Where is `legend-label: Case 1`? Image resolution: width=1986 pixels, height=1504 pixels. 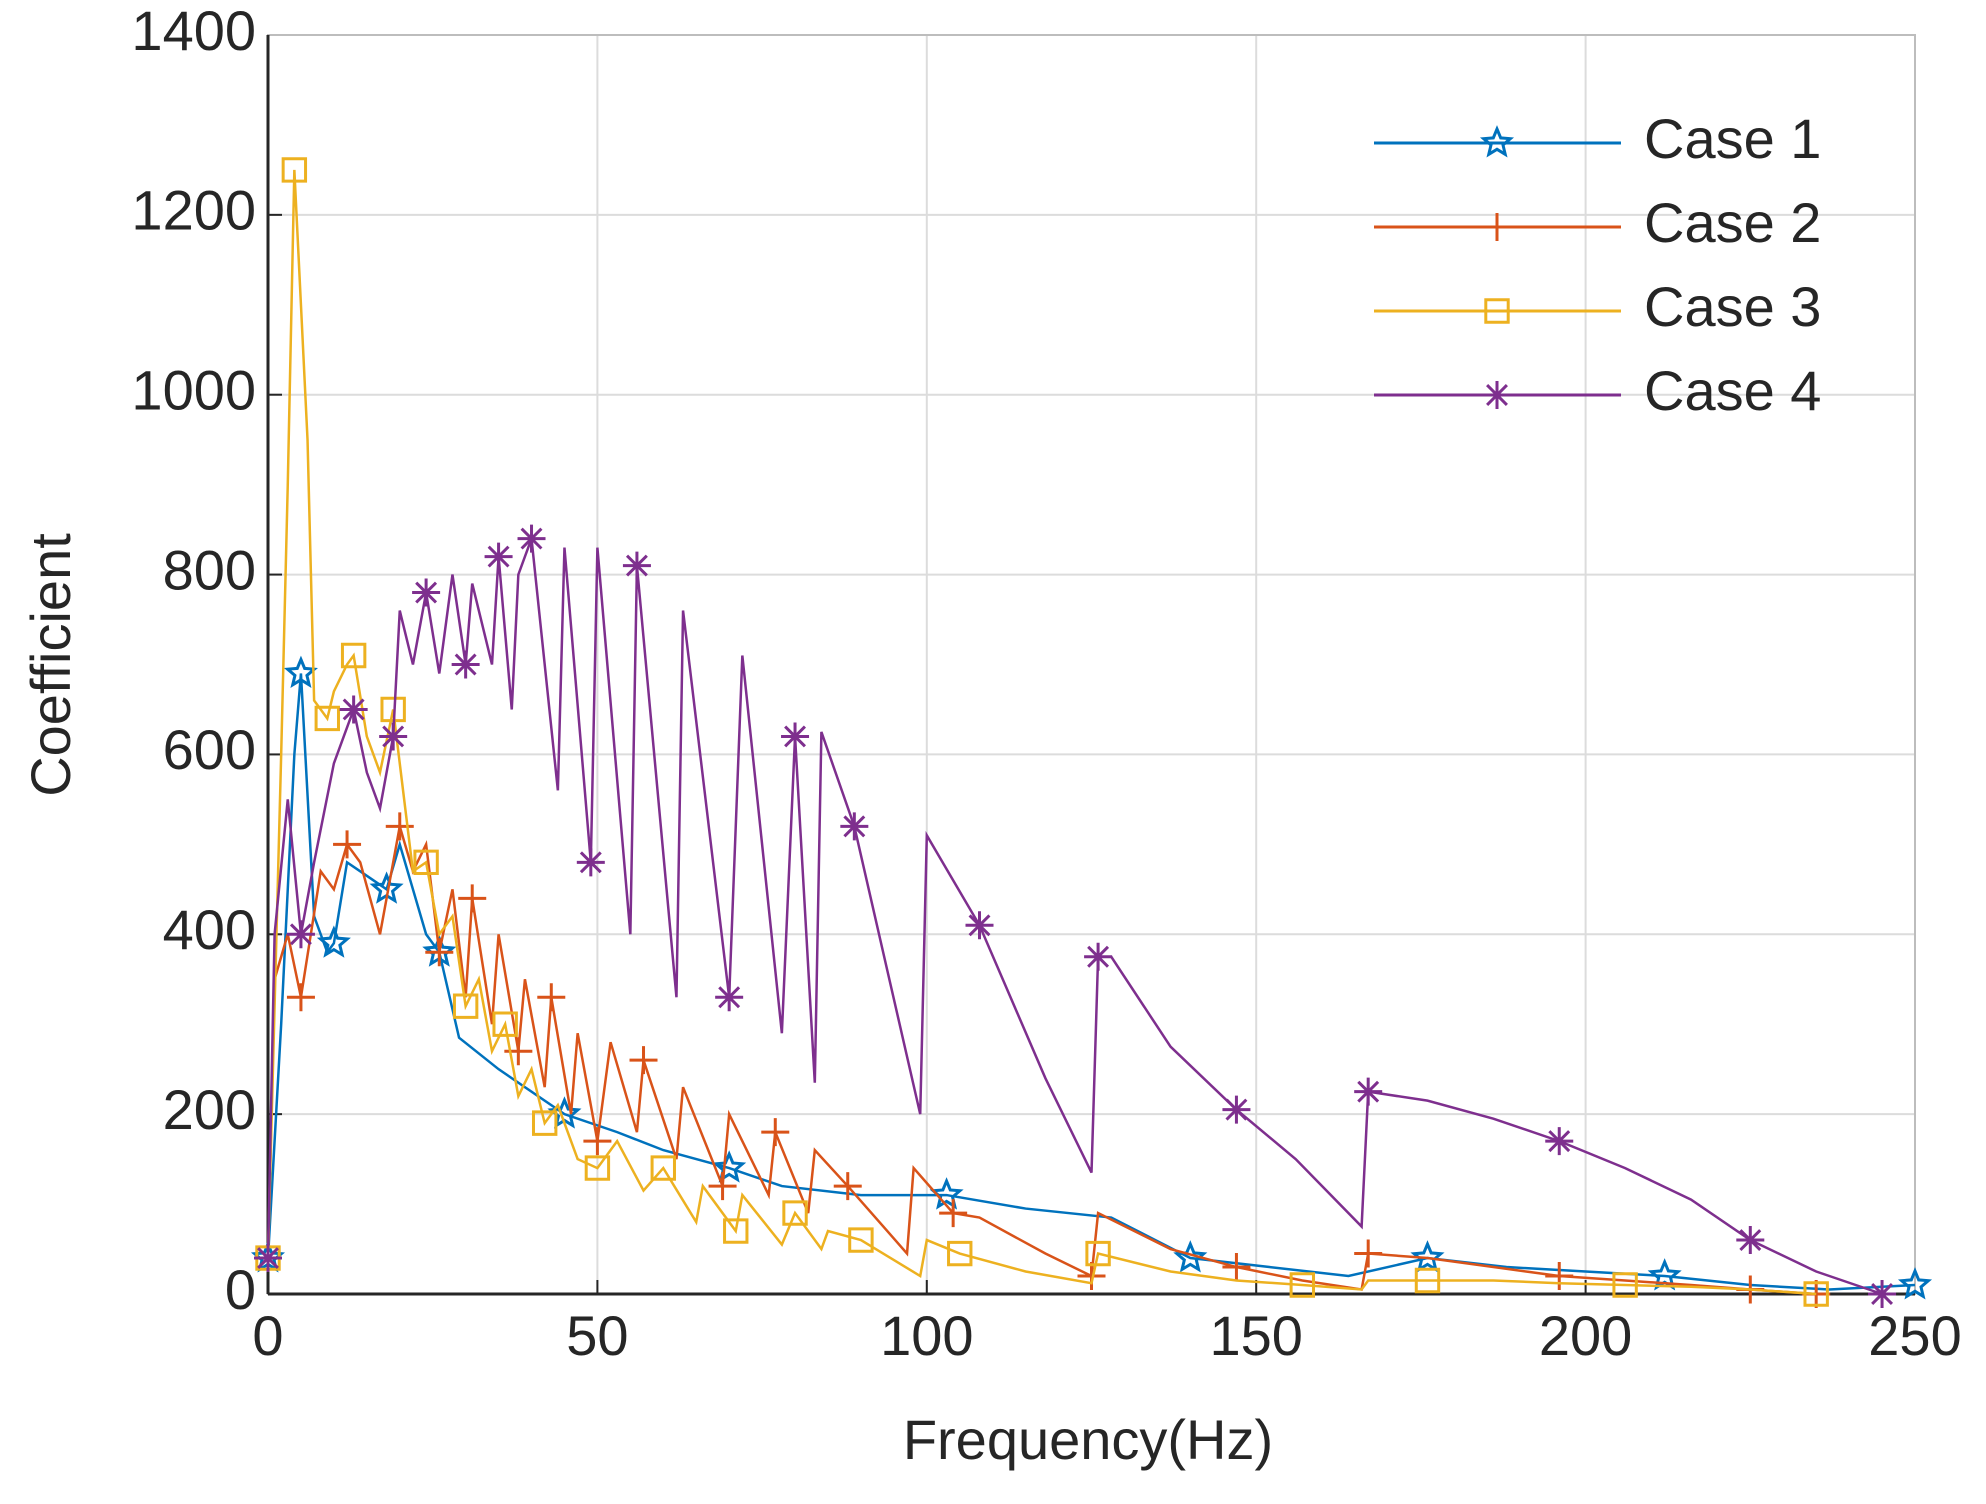
legend-label: Case 1 is located at coordinates (1732, 138).